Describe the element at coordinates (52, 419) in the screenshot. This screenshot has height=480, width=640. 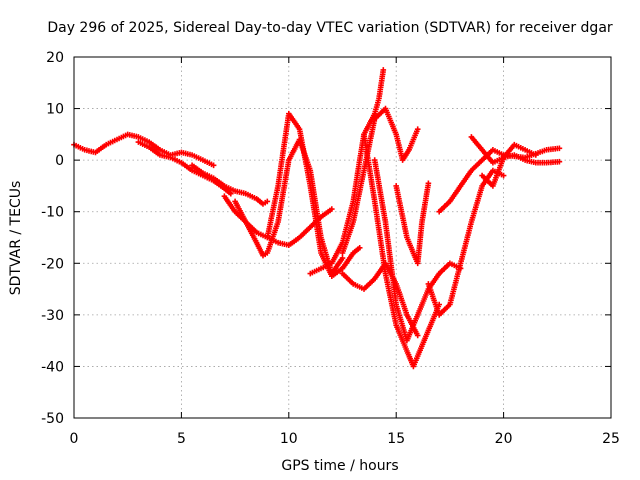
I see `y-tick-label: -50` at that location.